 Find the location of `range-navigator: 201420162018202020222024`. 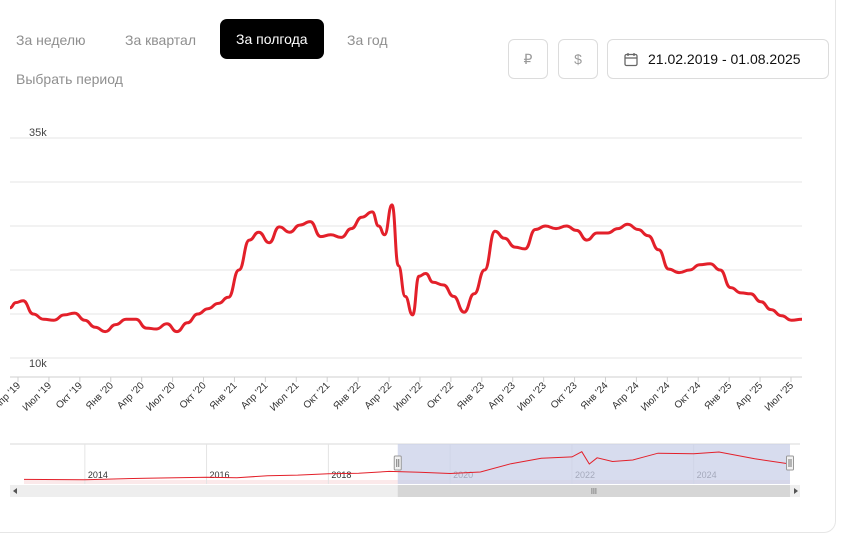

range-navigator: 201420162018202020222024 is located at coordinates (402, 468).